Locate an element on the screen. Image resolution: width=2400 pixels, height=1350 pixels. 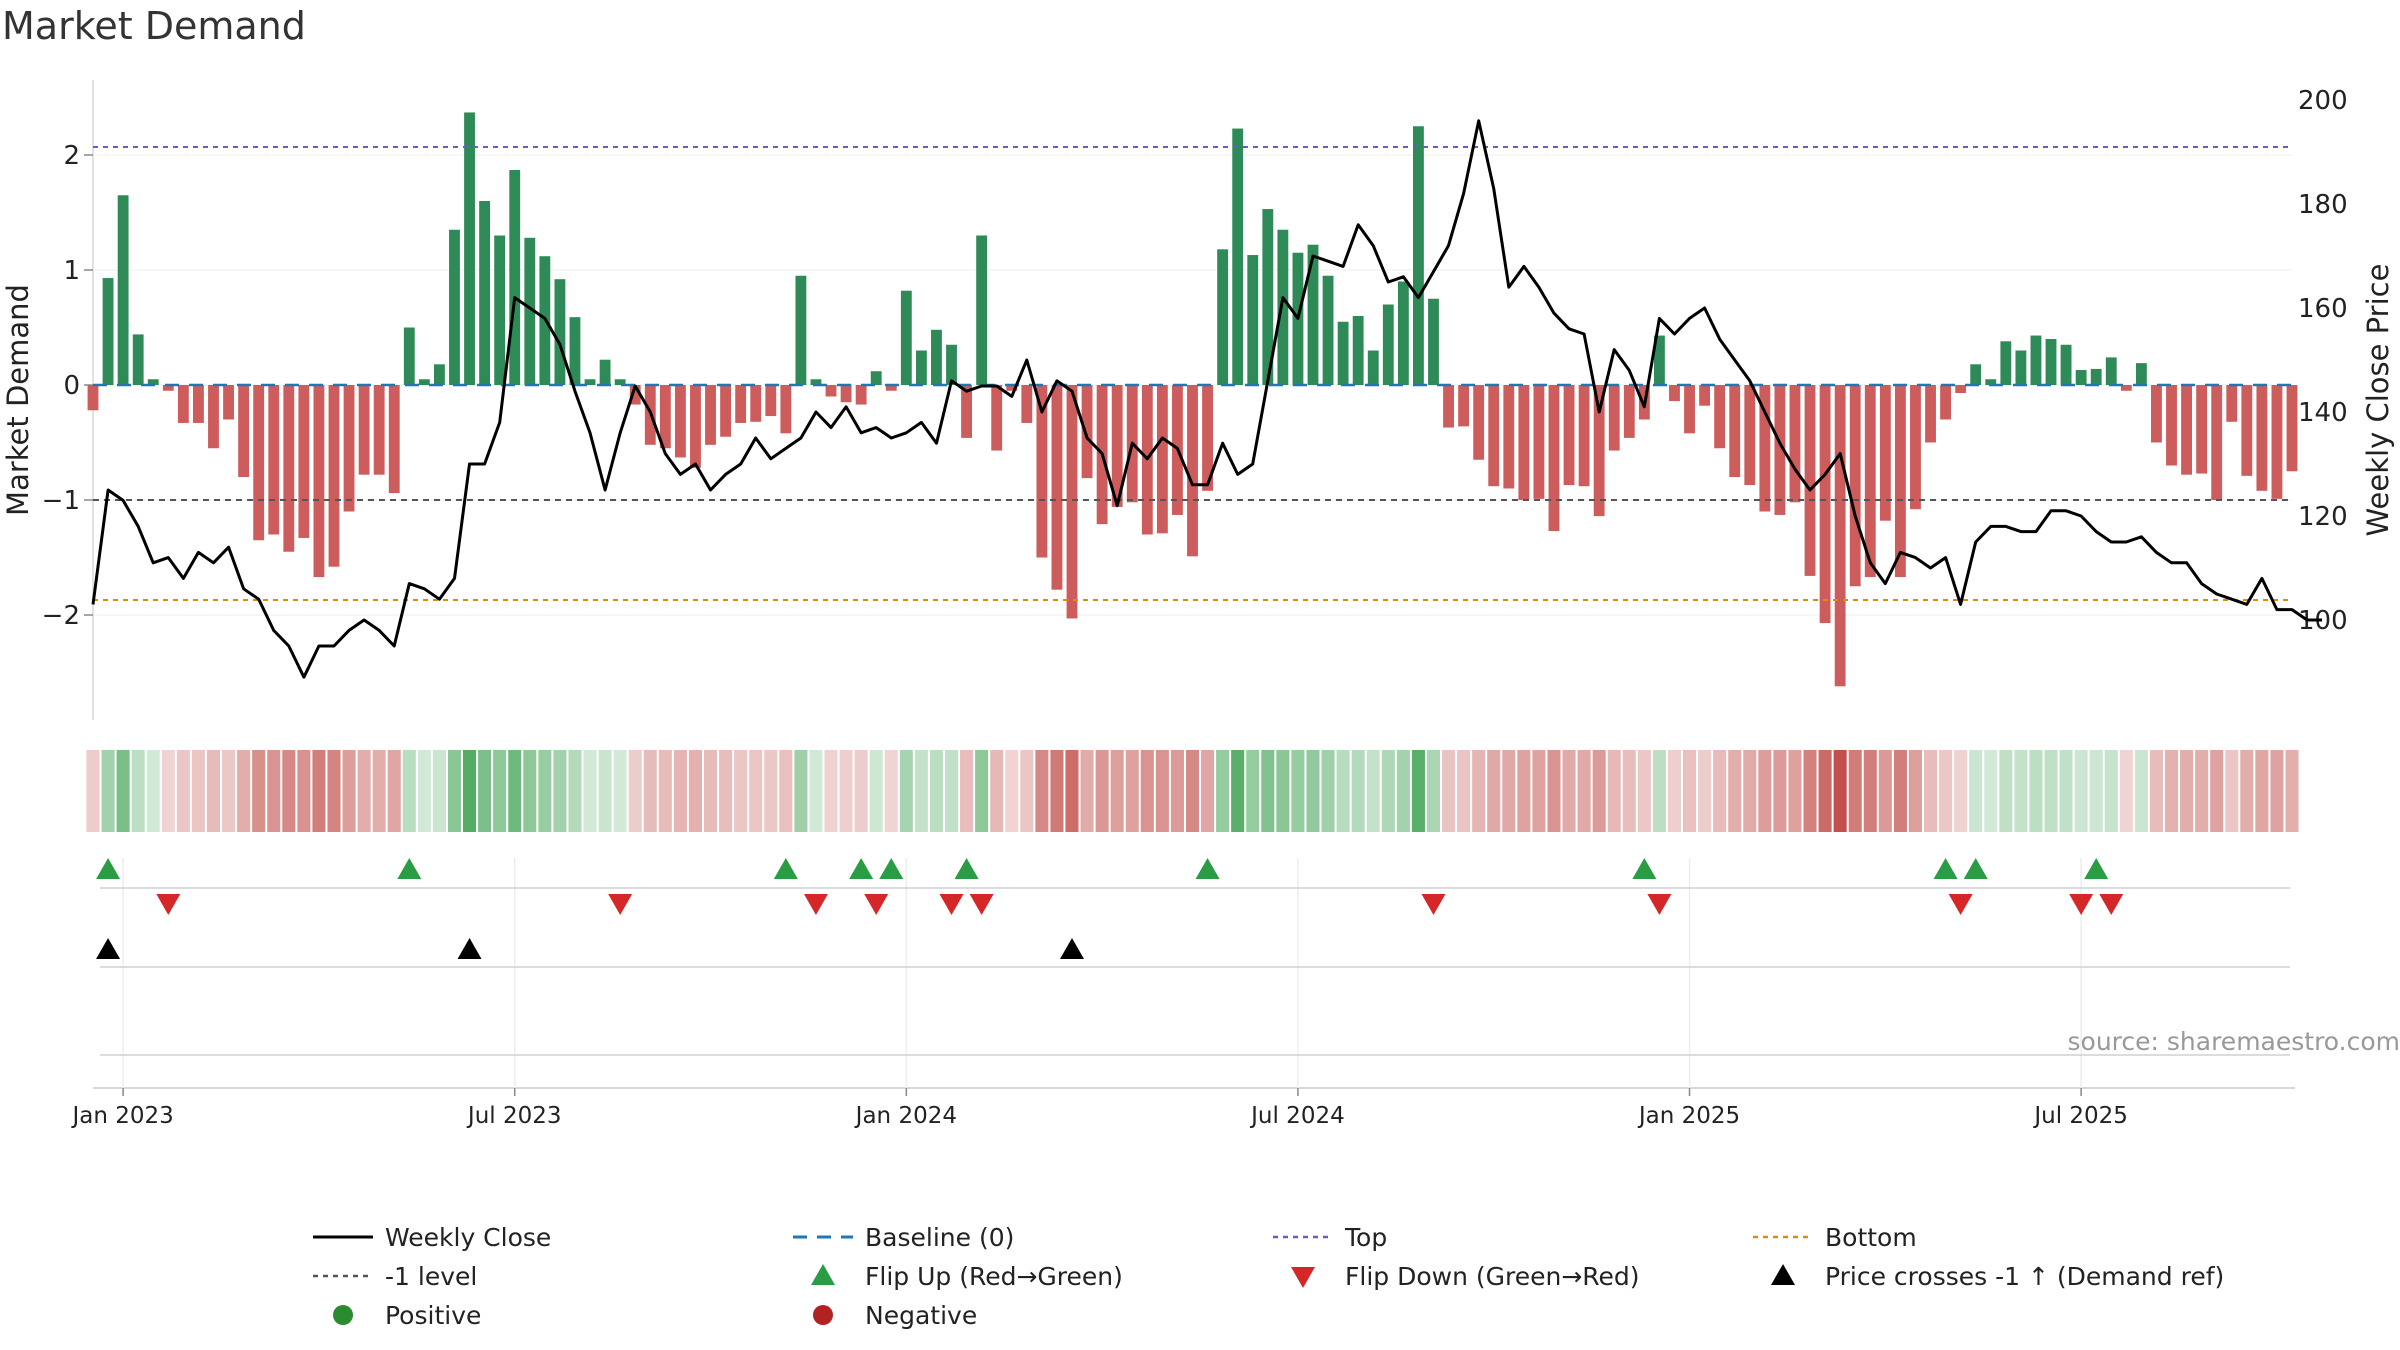
legend-label: Positive is located at coordinates (433, 1315).